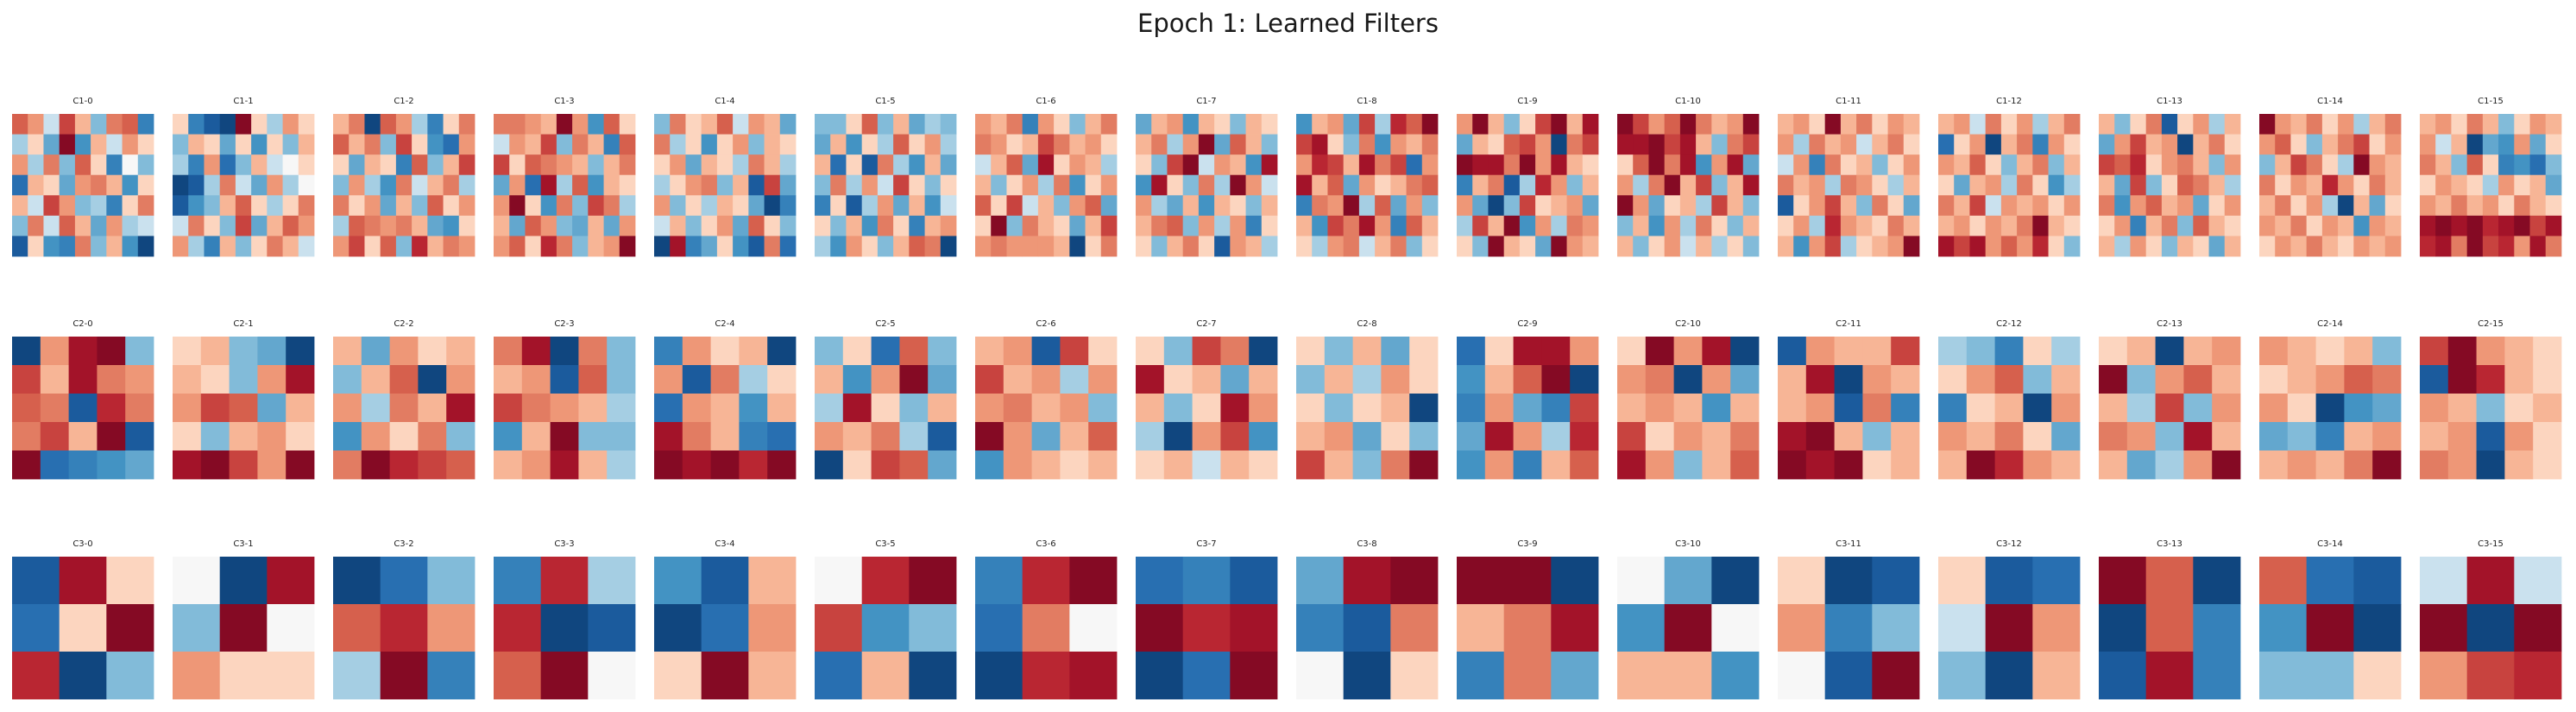 The image size is (2576, 712). Describe the element at coordinates (564, 544) in the screenshot. I see `panel-label: C3-3` at that location.